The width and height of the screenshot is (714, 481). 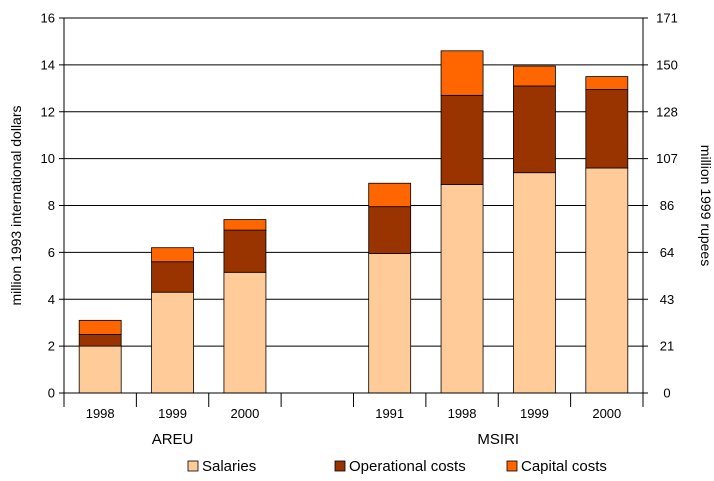 I want to click on y2-tick-label: 64, so click(x=667, y=252).